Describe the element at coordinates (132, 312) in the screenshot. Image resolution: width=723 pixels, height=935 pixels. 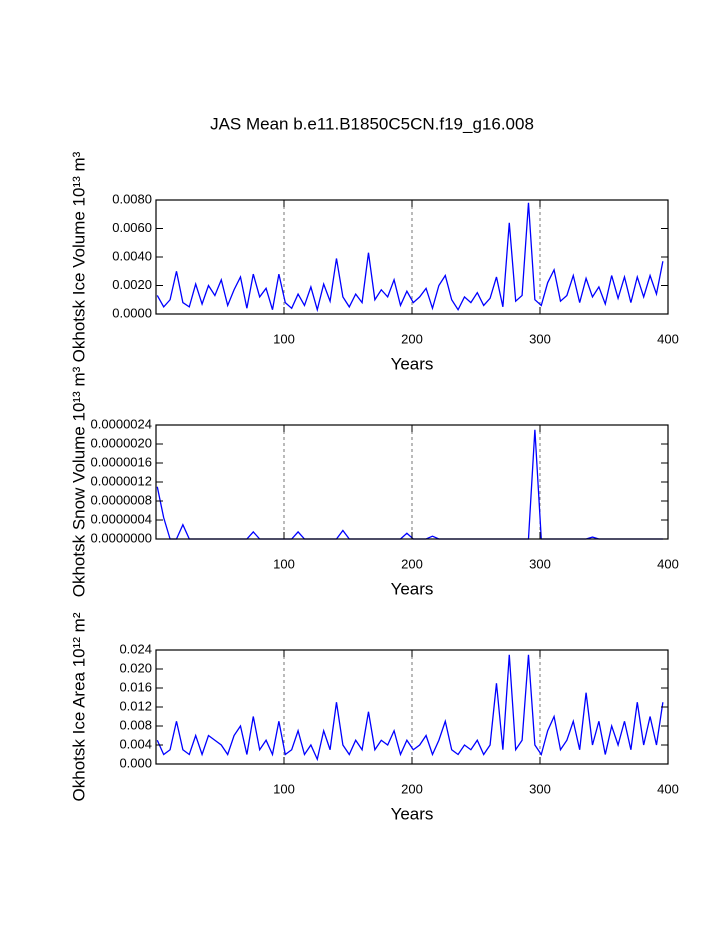
I see `y-tick-label: 0.0000` at that location.